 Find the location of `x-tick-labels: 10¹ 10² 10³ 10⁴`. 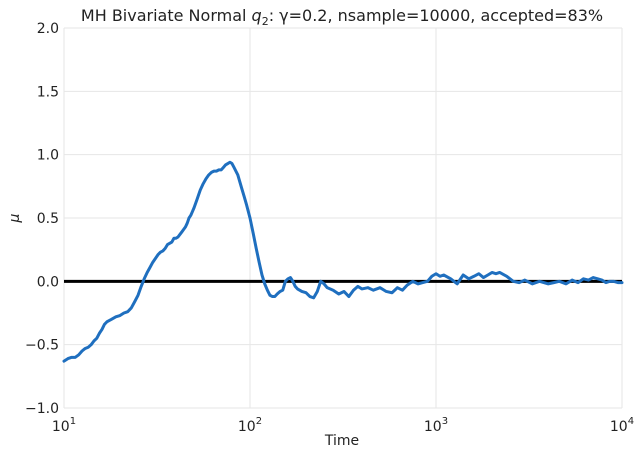

x-tick-labels: 10¹ 10² 10³ 10⁴ is located at coordinates (343, 425).